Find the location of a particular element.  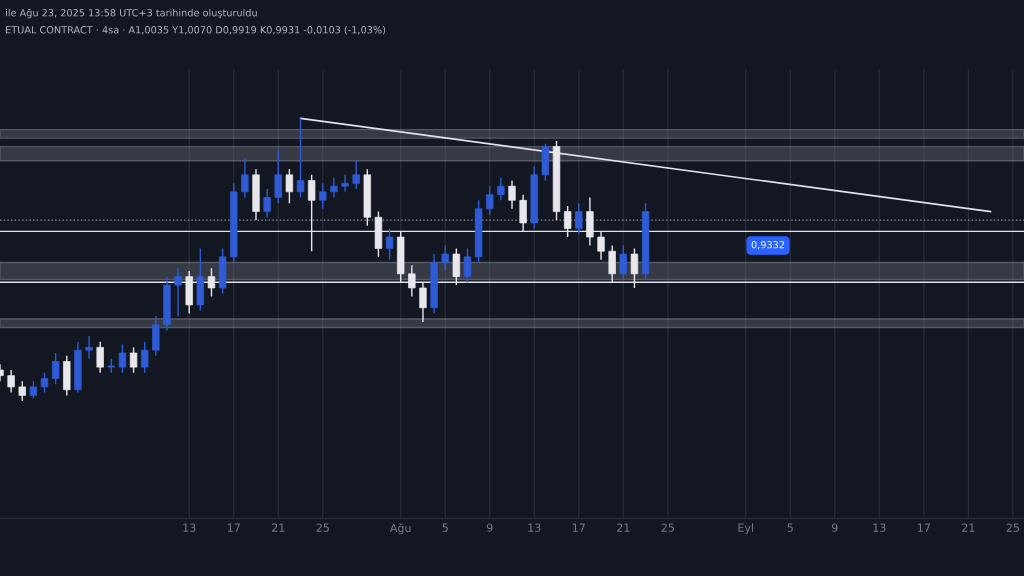

x-tick-label: Eyl is located at coordinates (746, 529).